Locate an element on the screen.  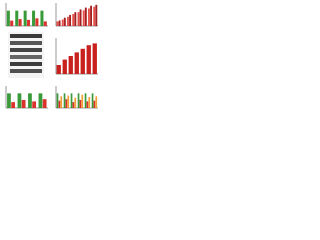
figure is located at coordinates (51, 56).